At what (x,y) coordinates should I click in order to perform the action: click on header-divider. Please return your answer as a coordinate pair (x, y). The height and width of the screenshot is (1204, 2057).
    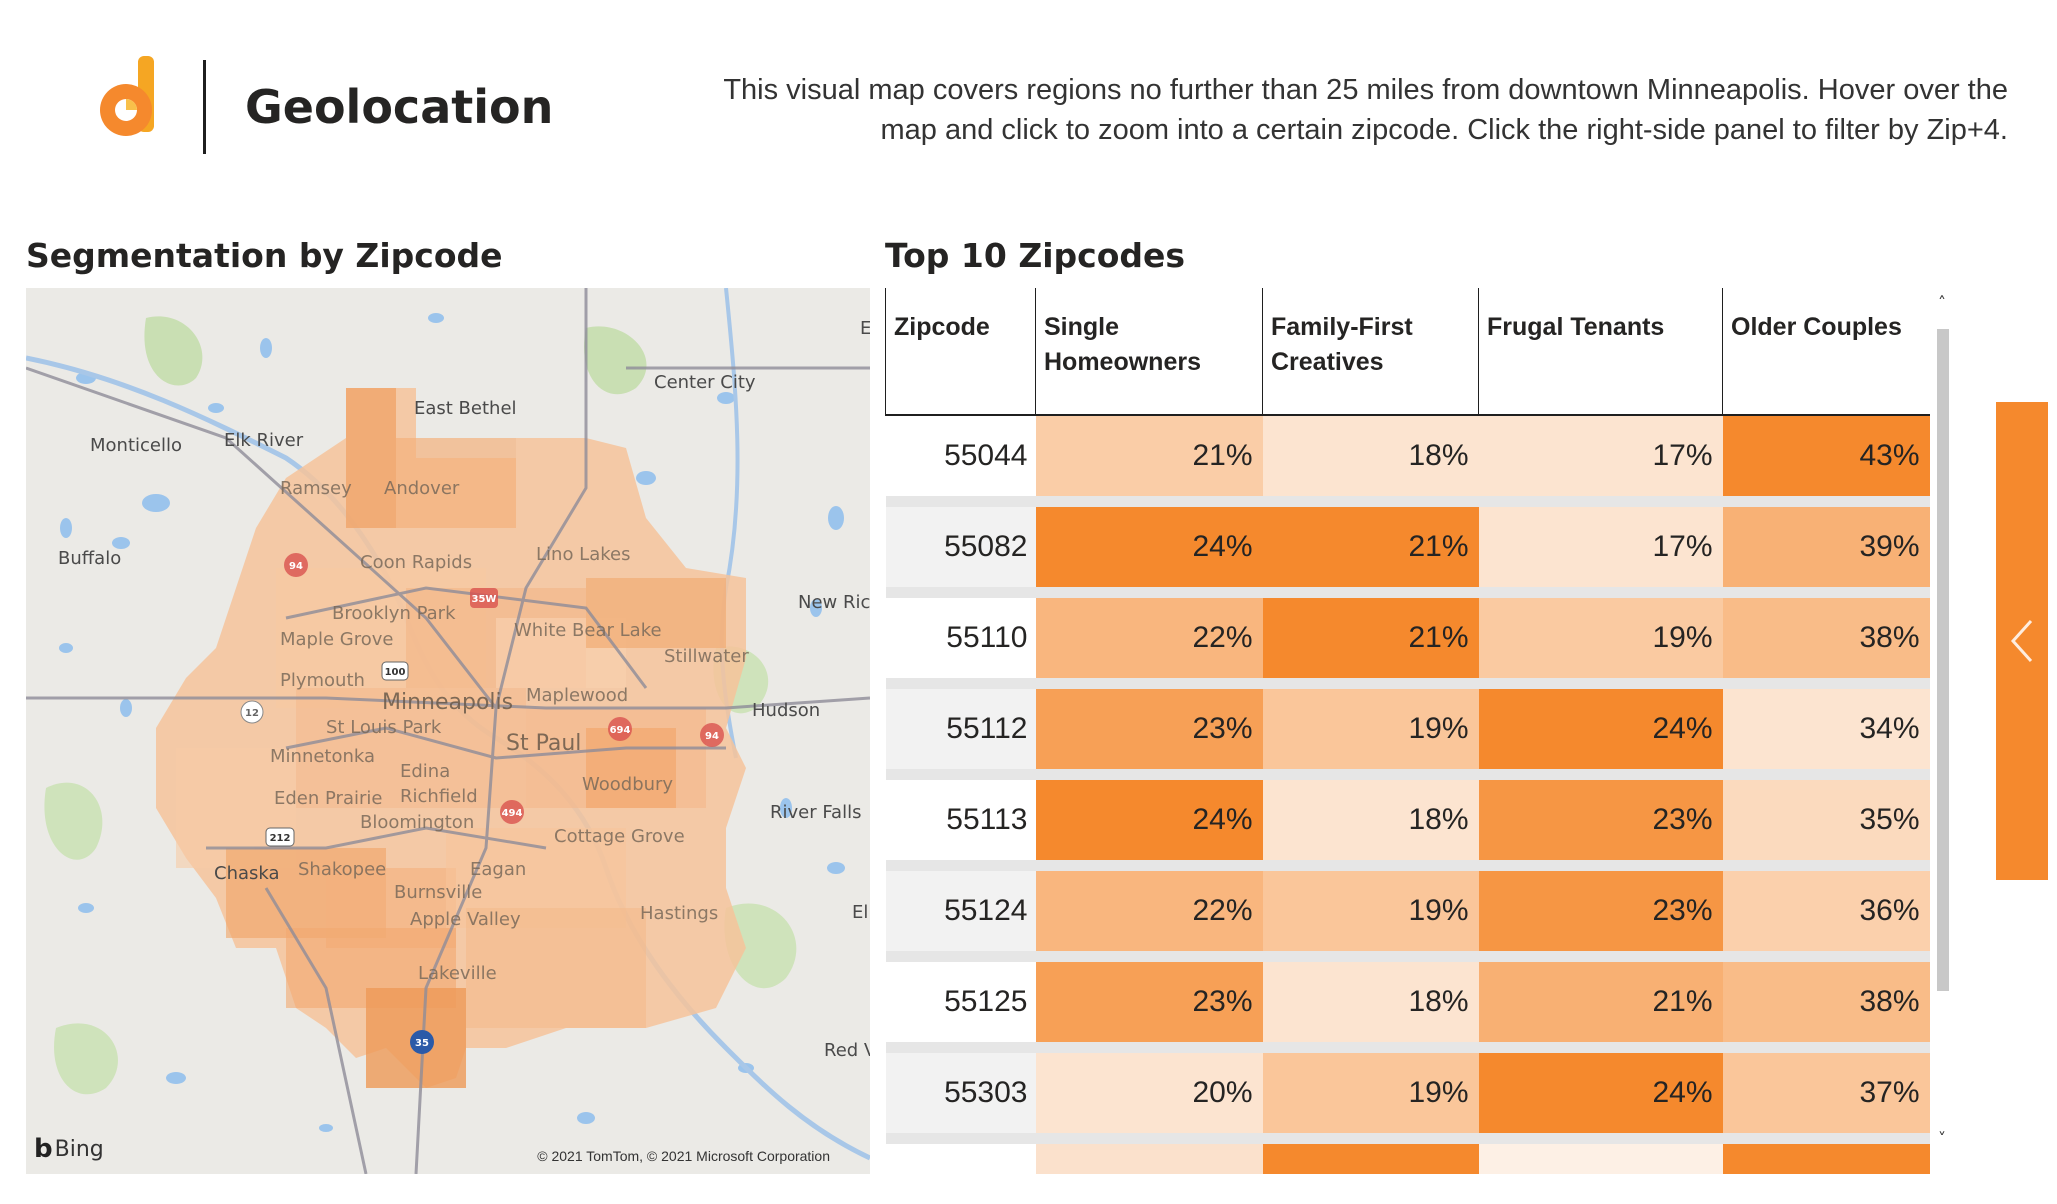
    Looking at the image, I should click on (204, 107).